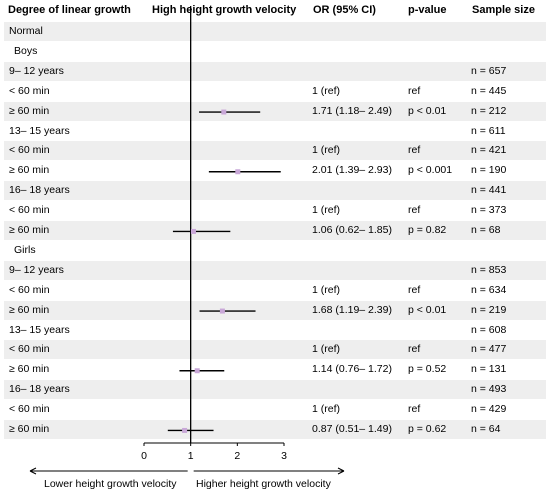 This screenshot has height=493, width=550. What do you see at coordinates (26, 31) in the screenshot?
I see `row-label: Normal` at bounding box center [26, 31].